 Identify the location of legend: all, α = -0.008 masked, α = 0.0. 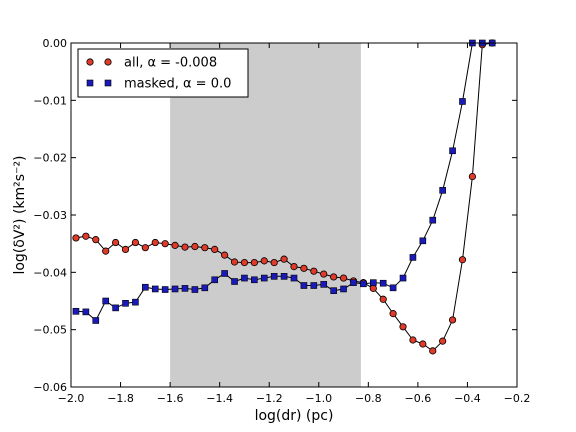
(163, 73).